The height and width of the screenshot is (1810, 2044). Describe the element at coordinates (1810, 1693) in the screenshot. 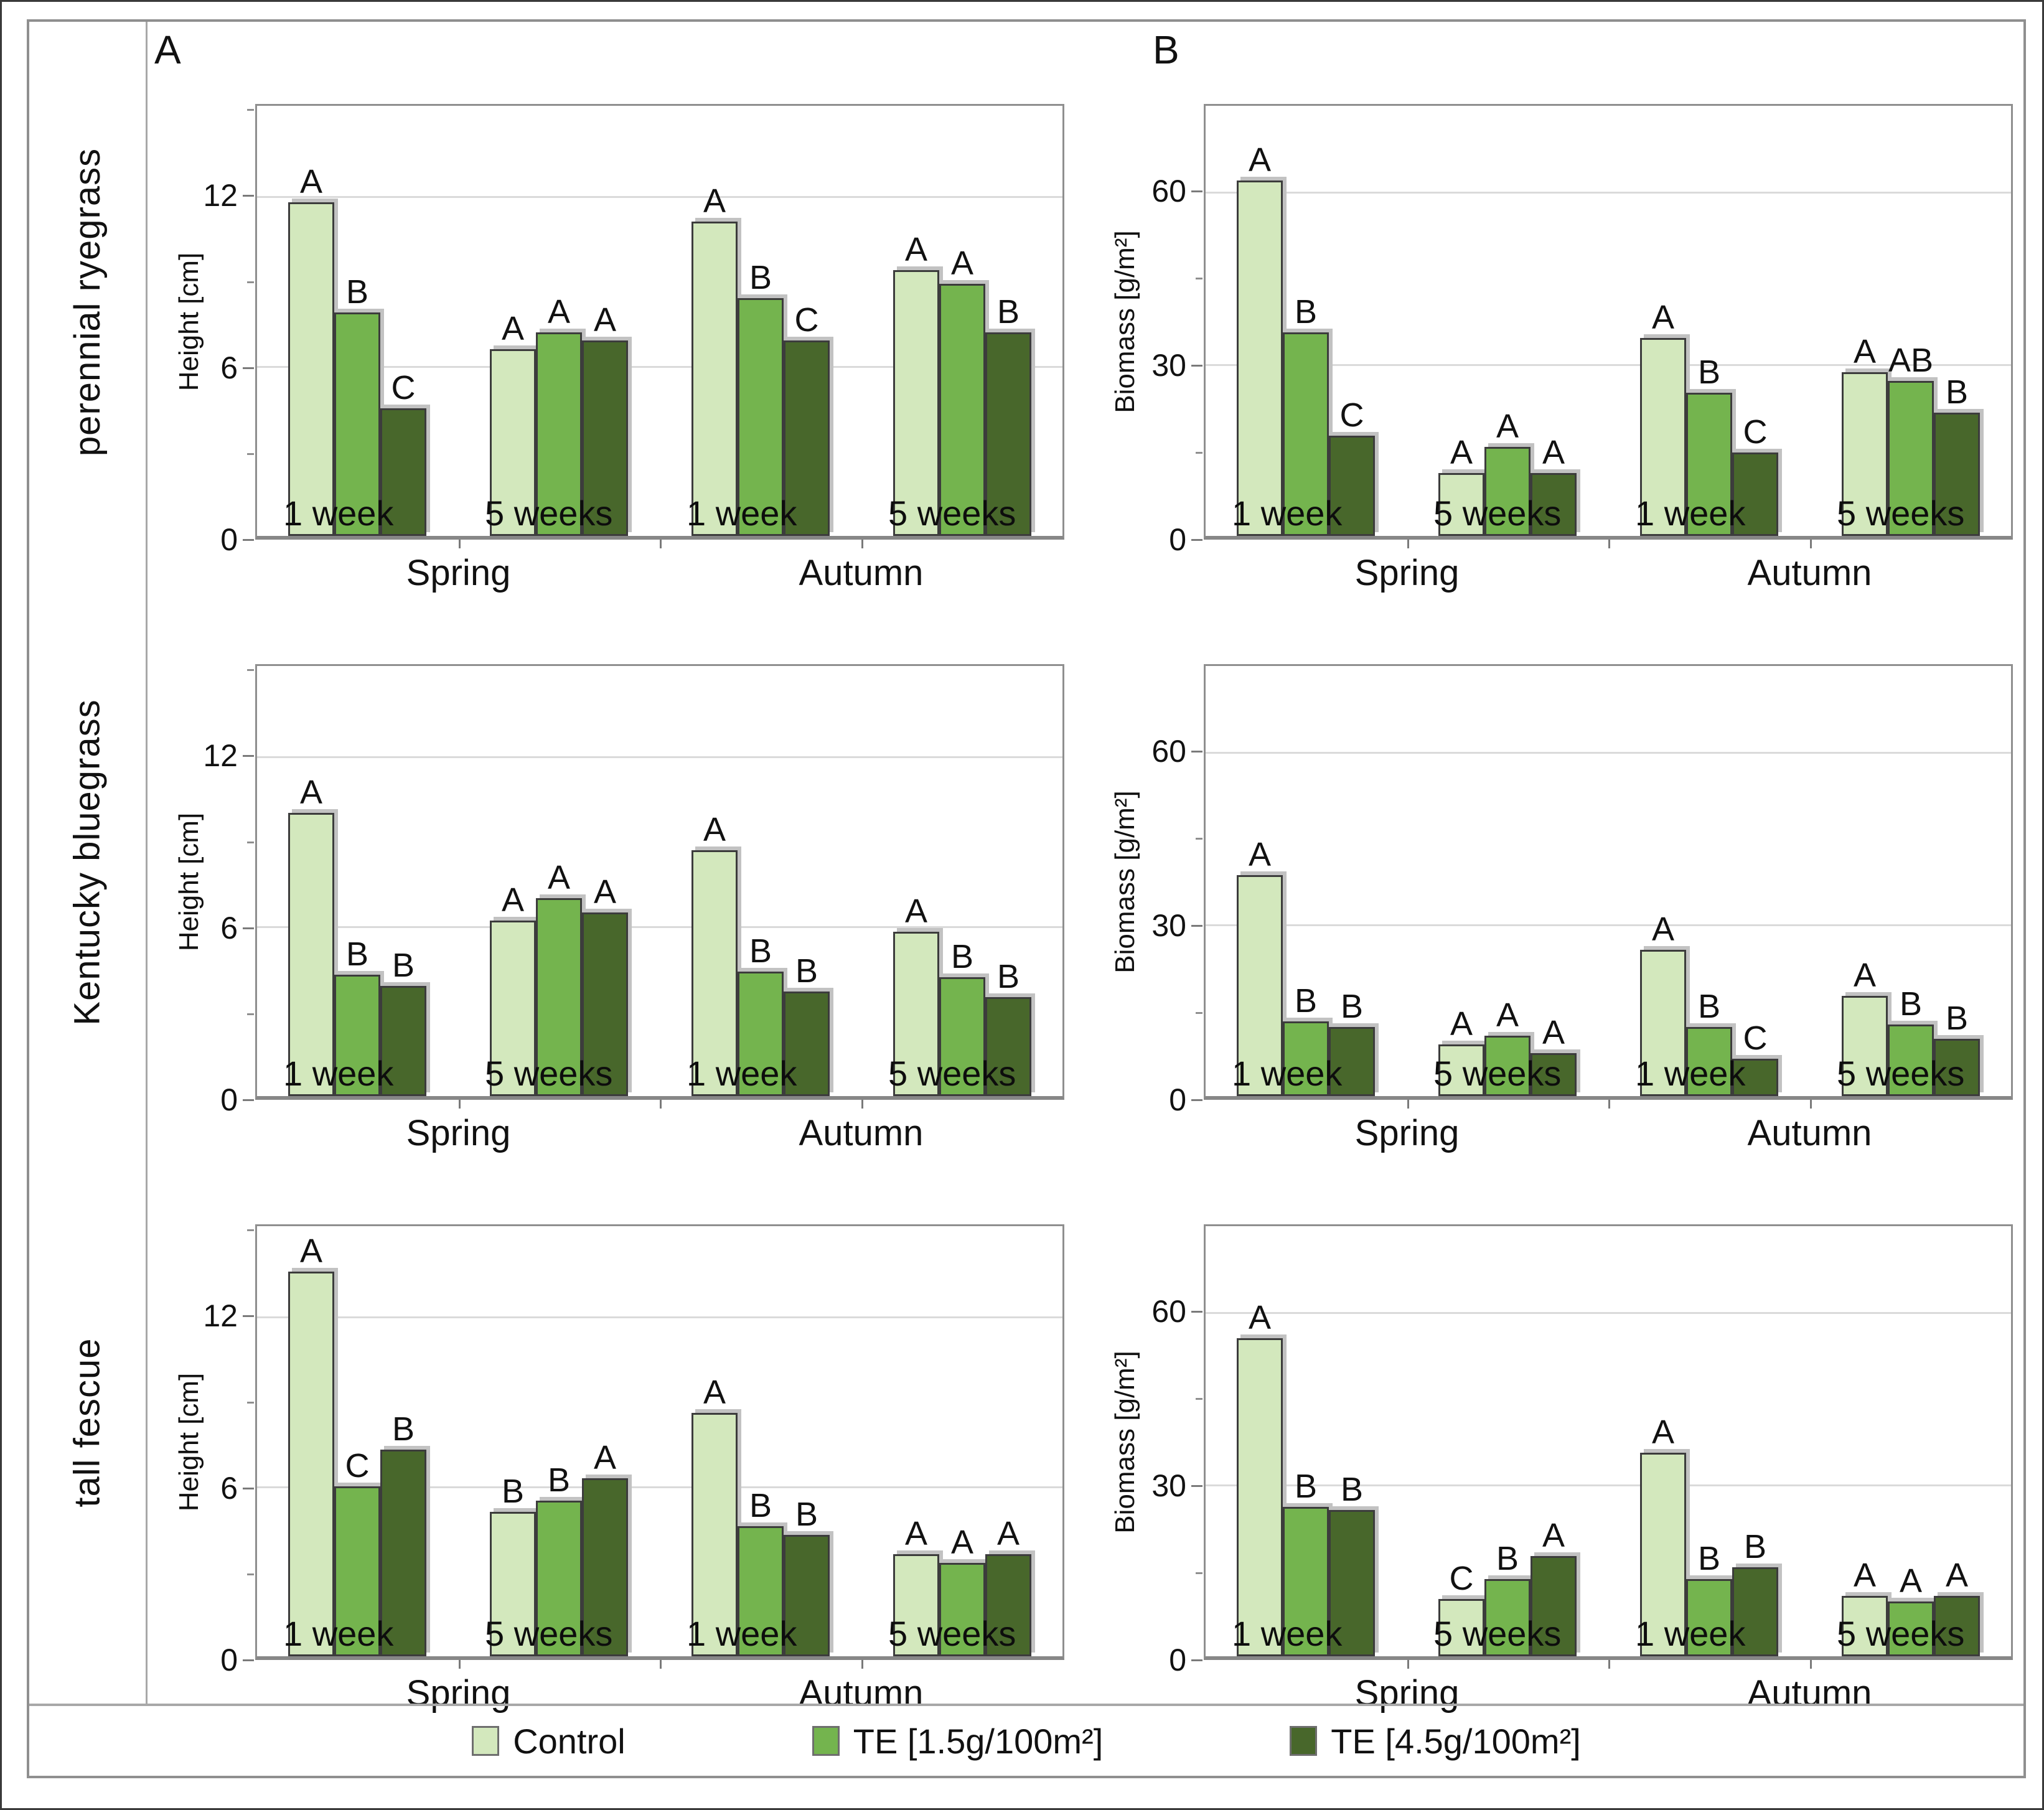

I see `season-label: Autumn` at that location.